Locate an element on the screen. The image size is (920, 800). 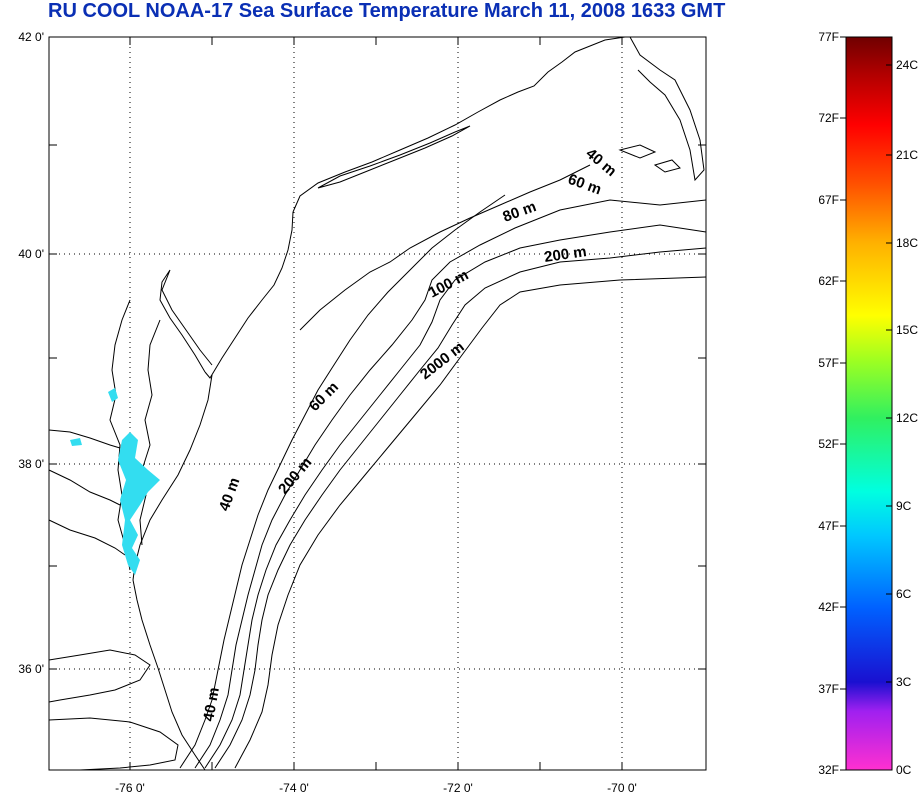
albemarle-sound is located at coordinates (99, 676).